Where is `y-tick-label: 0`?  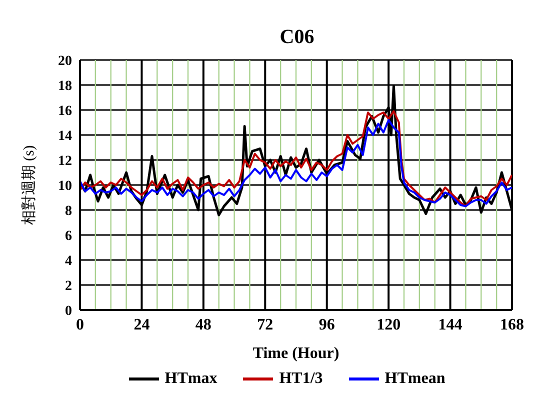 y-tick-label: 0 is located at coordinates (68, 311).